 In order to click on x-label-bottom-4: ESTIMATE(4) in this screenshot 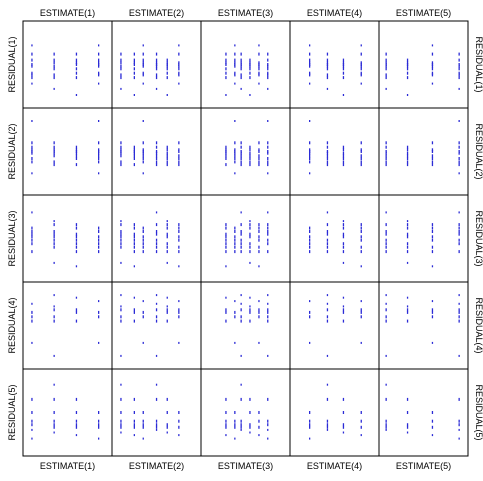, I will do `click(334, 466)`.